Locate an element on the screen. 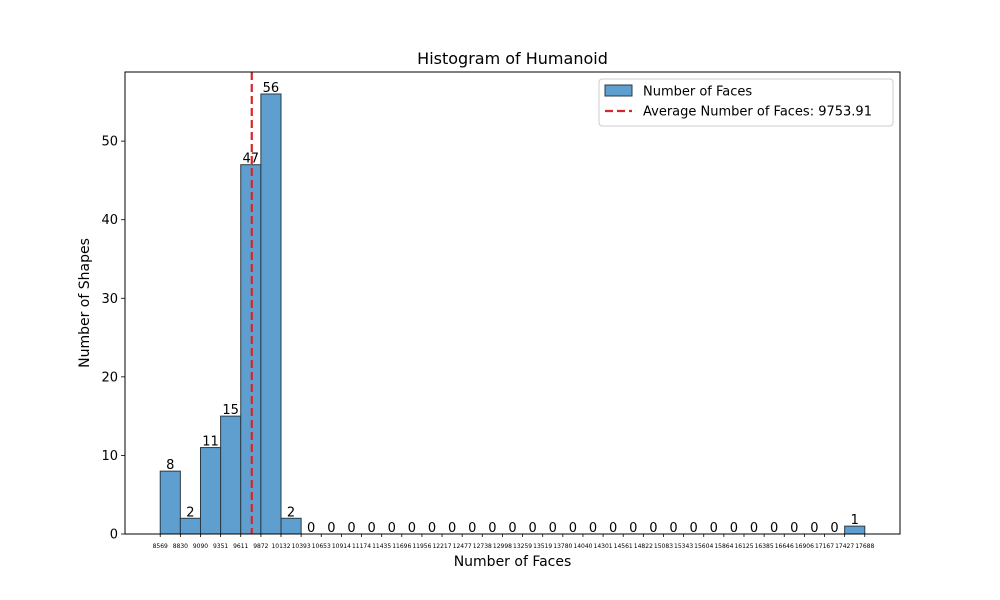 Image resolution: width=1000 pixels, height=600 pixels. x-tick-label: 12217 is located at coordinates (441, 546).